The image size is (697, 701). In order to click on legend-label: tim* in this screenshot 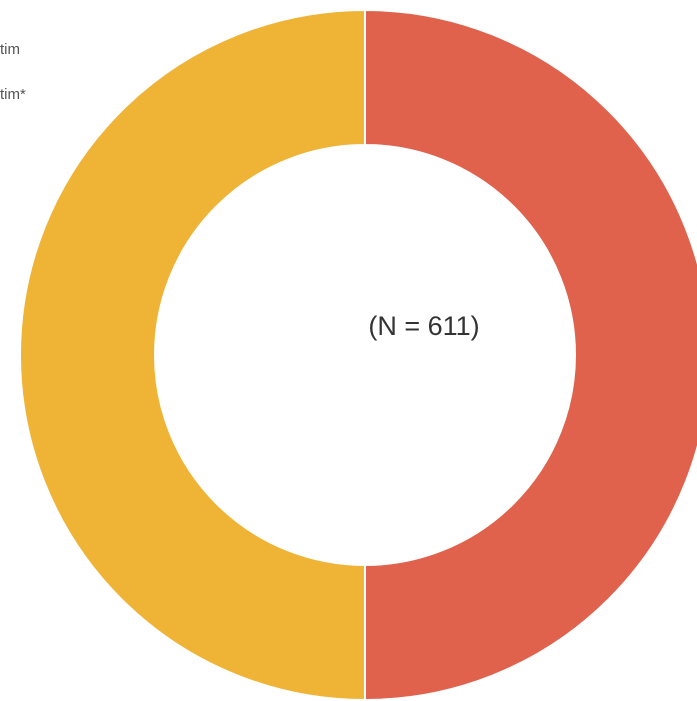, I will do `click(13, 94)`.